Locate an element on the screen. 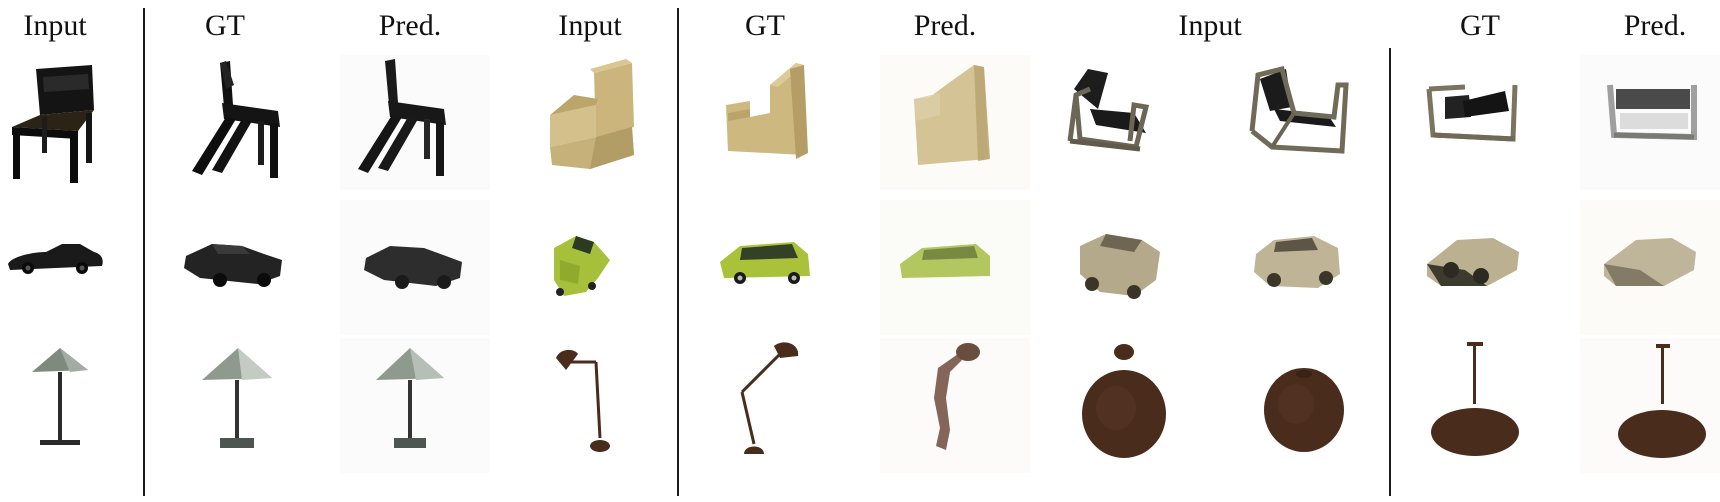  header-input-1: Input is located at coordinates (55, 25).